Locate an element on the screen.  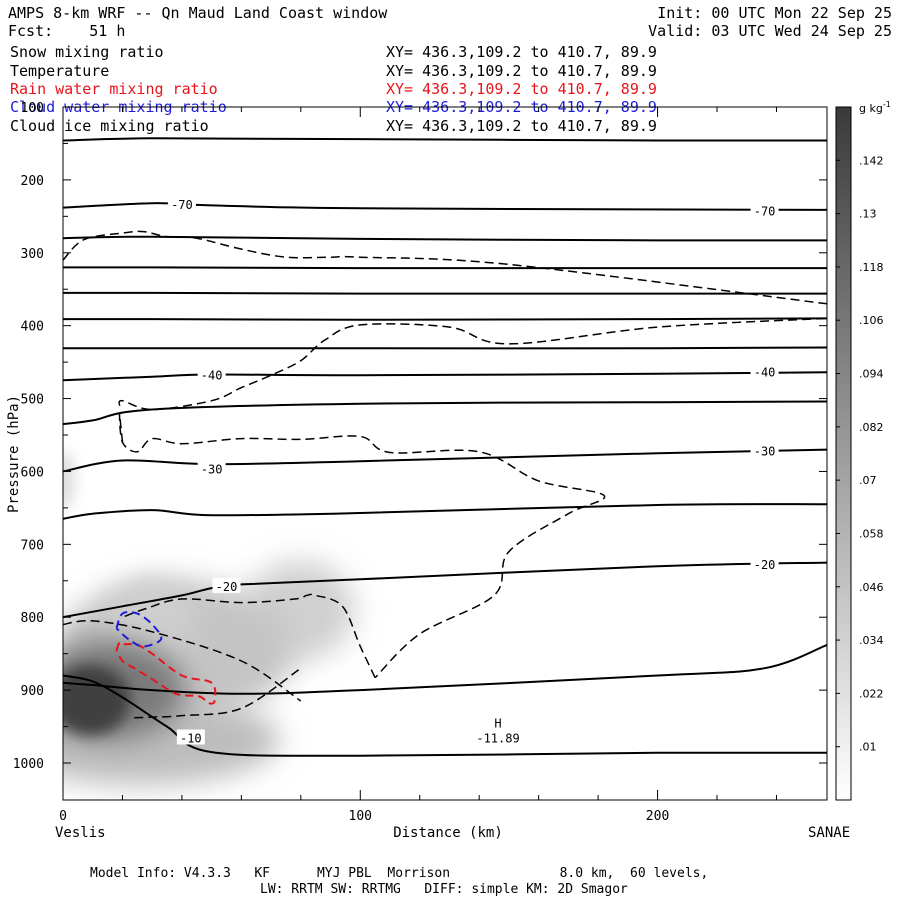
legend-name-rain: Rain water mixing ratio is located at coordinates (114, 89).